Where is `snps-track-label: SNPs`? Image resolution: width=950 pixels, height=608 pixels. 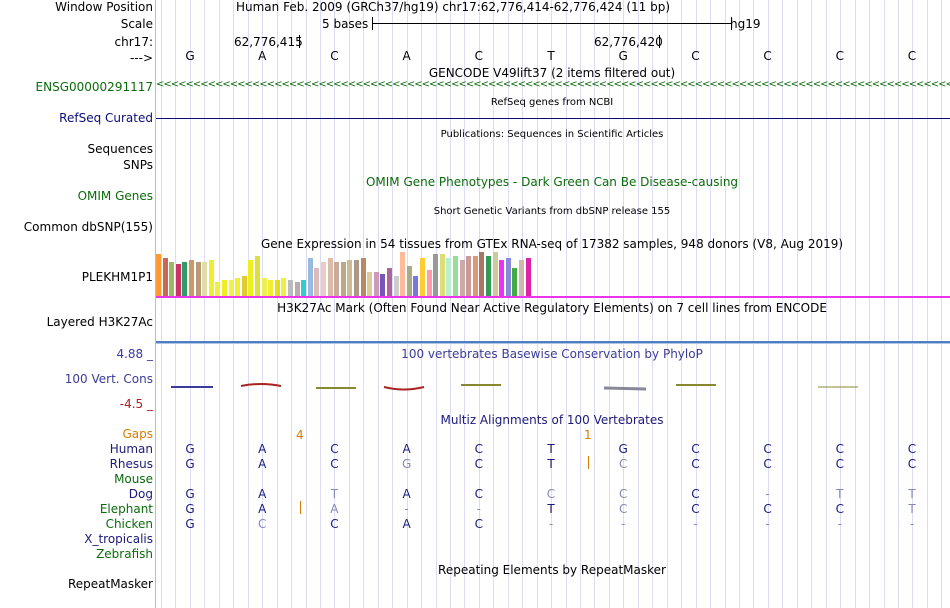
snps-track-label: SNPs is located at coordinates (138, 165).